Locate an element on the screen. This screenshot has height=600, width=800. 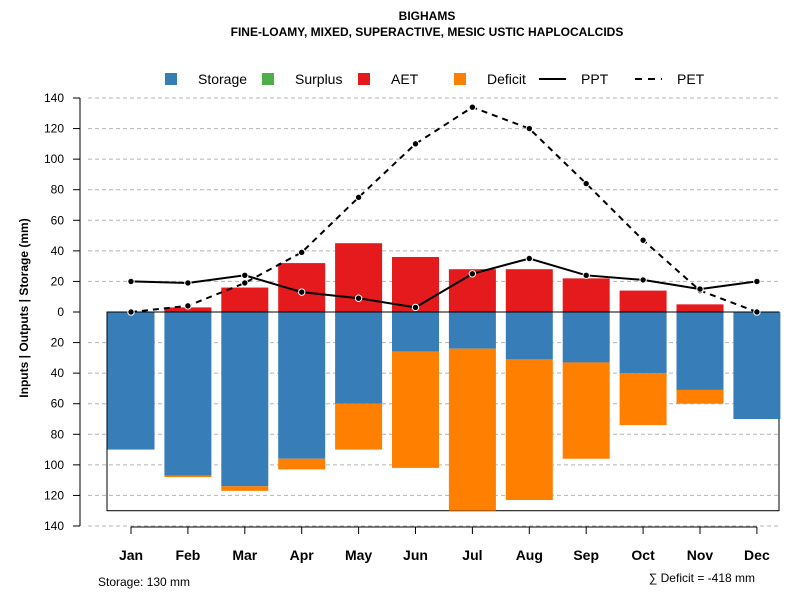
storage-bar-may is located at coordinates (359, 358).